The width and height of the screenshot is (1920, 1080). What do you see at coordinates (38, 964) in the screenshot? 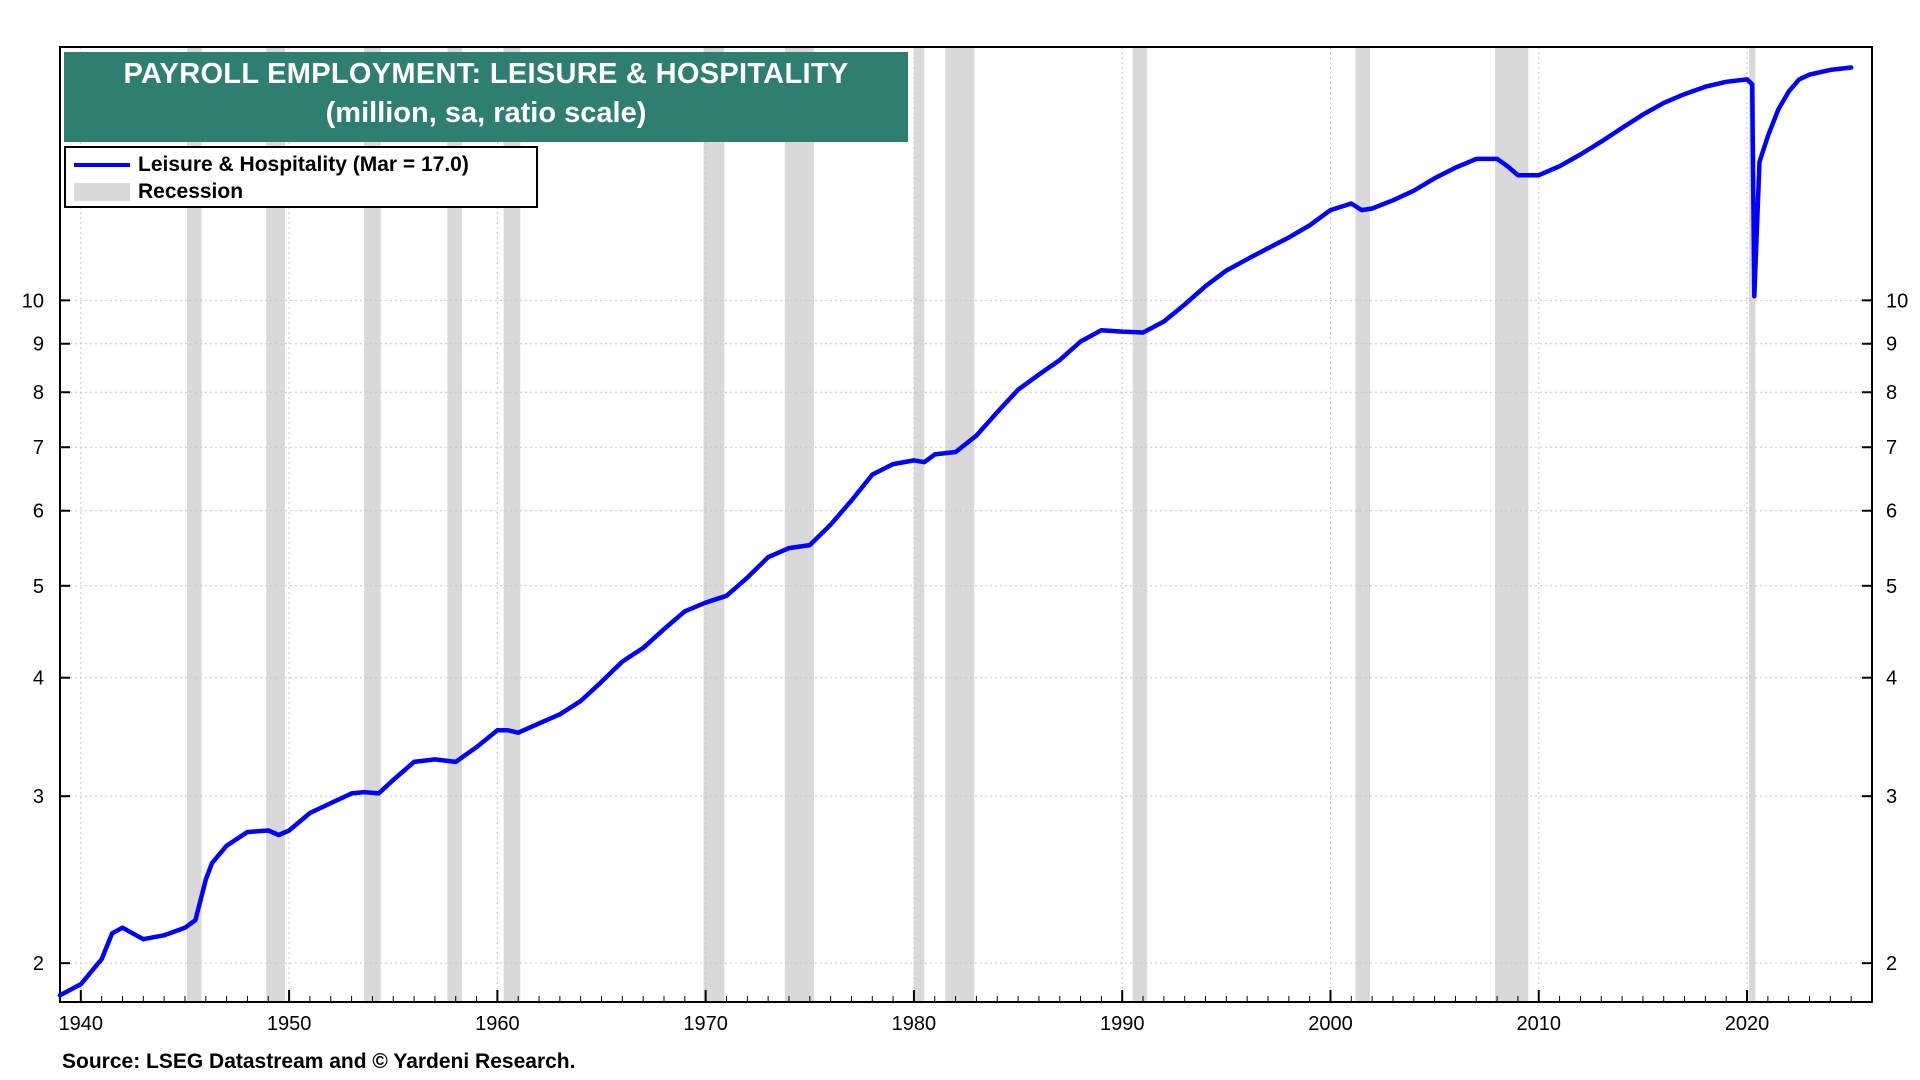
I see `y-tick-label-left-2: 2` at bounding box center [38, 964].